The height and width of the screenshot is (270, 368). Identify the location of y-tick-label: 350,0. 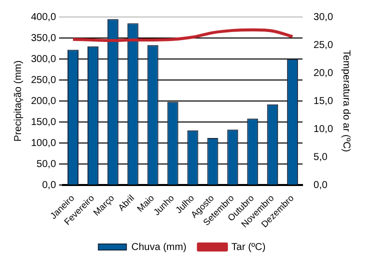
(43, 38).